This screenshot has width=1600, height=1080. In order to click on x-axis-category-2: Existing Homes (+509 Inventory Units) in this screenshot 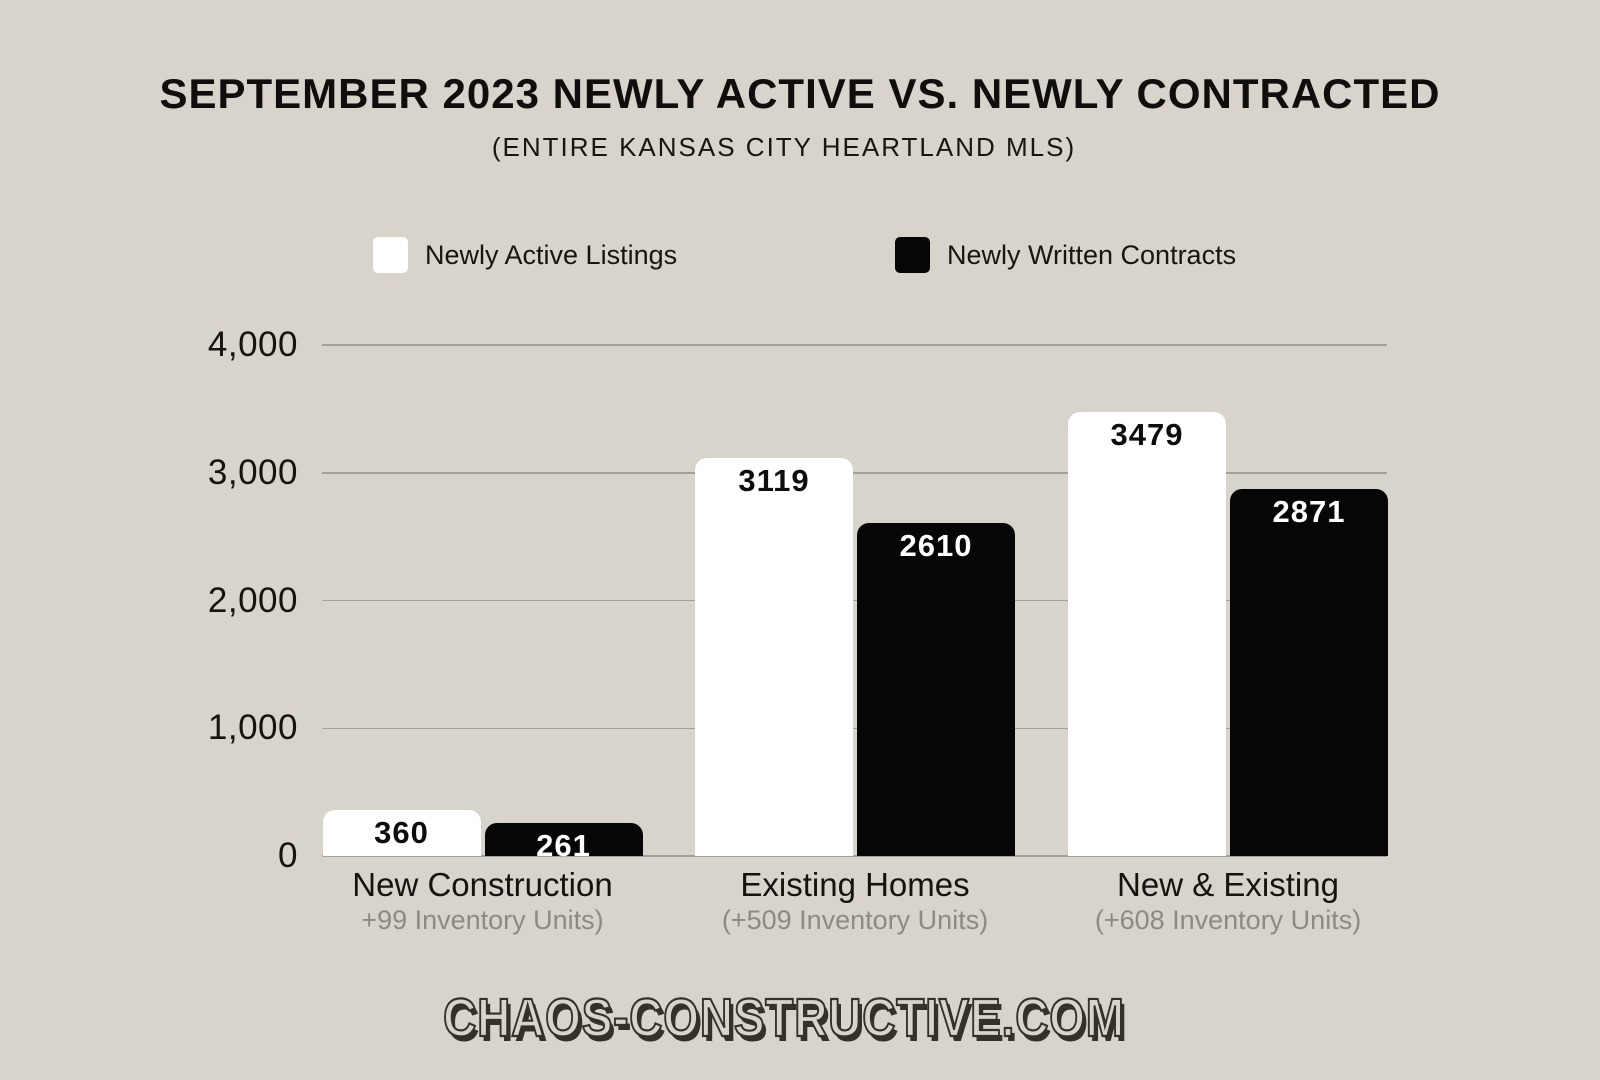, I will do `click(855, 901)`.